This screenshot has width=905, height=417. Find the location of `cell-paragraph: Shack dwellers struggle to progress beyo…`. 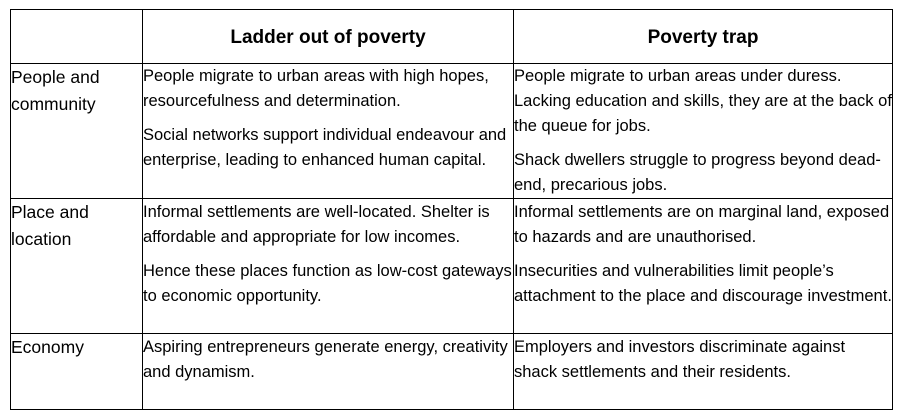

cell-paragraph: Shack dwellers struggle to progress beyo… is located at coordinates (703, 173).